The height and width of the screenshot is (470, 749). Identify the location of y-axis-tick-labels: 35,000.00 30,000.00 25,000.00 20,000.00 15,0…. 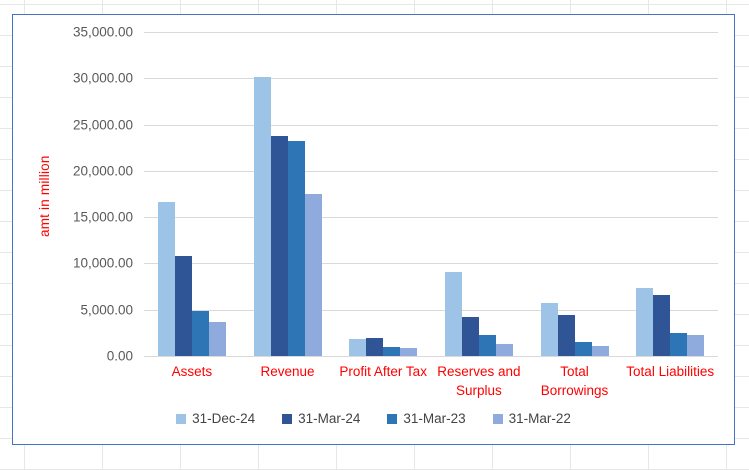
(73, 194).